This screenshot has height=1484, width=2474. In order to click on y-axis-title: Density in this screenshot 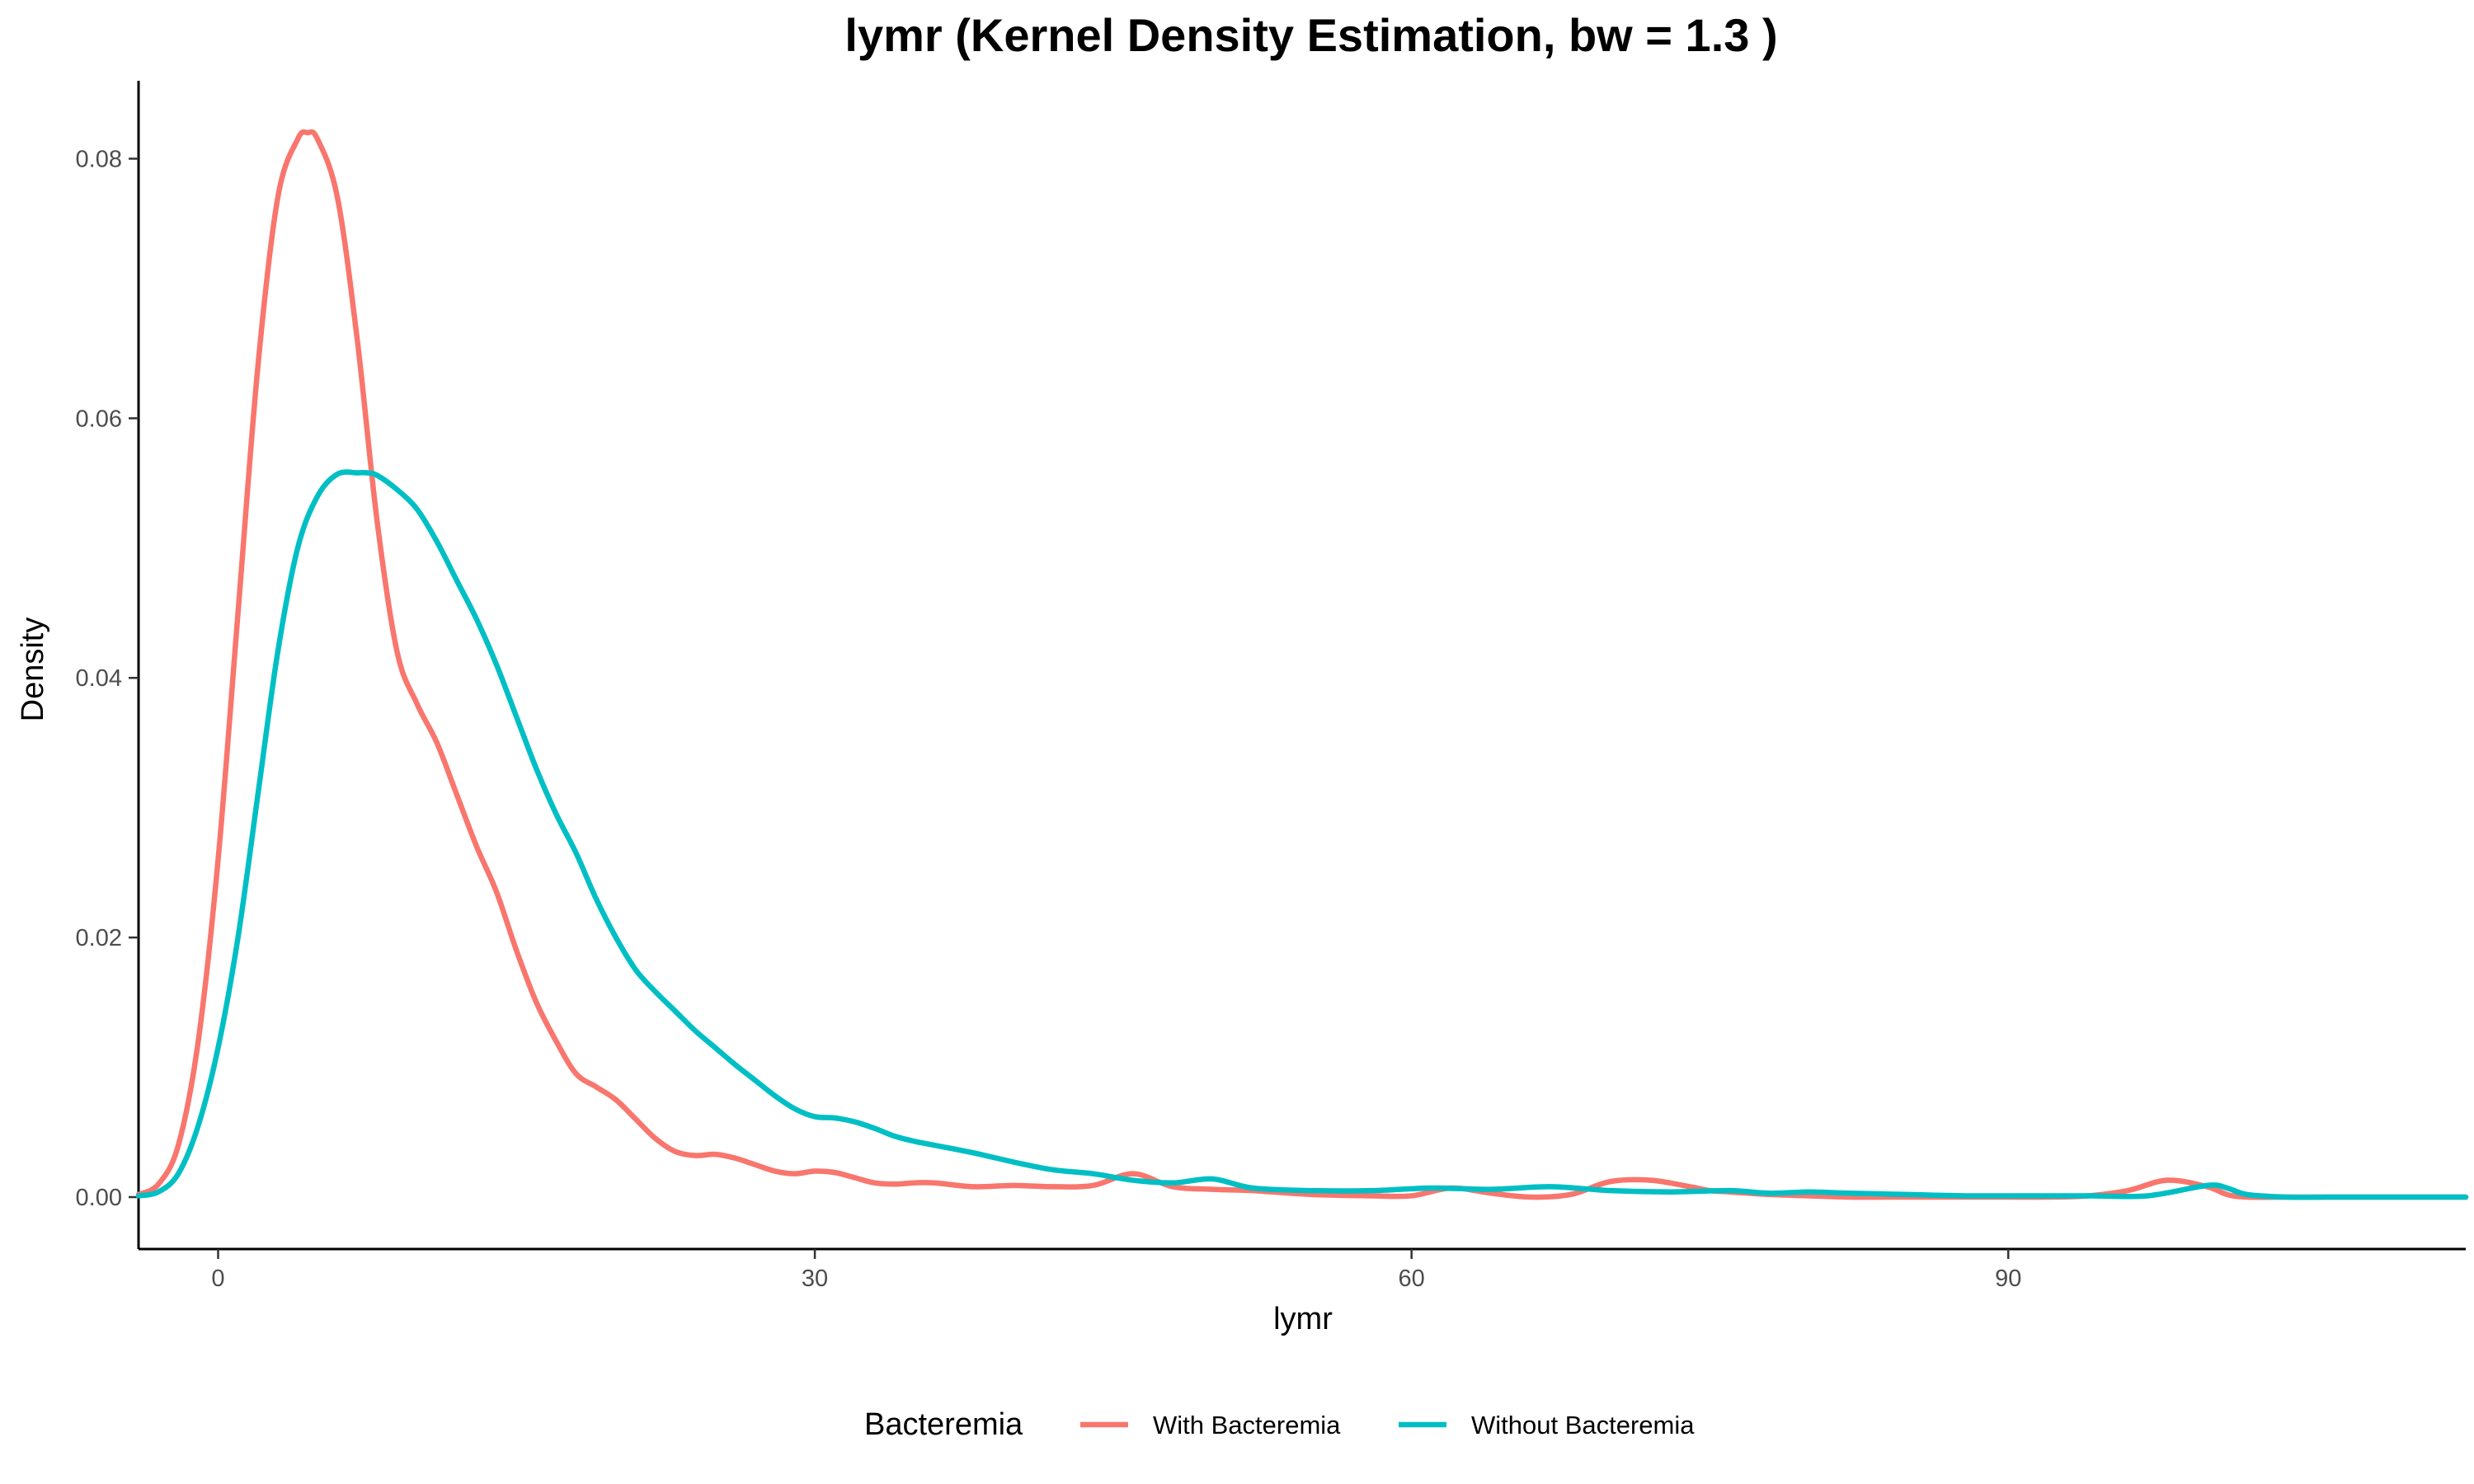, I will do `click(33, 670)`.